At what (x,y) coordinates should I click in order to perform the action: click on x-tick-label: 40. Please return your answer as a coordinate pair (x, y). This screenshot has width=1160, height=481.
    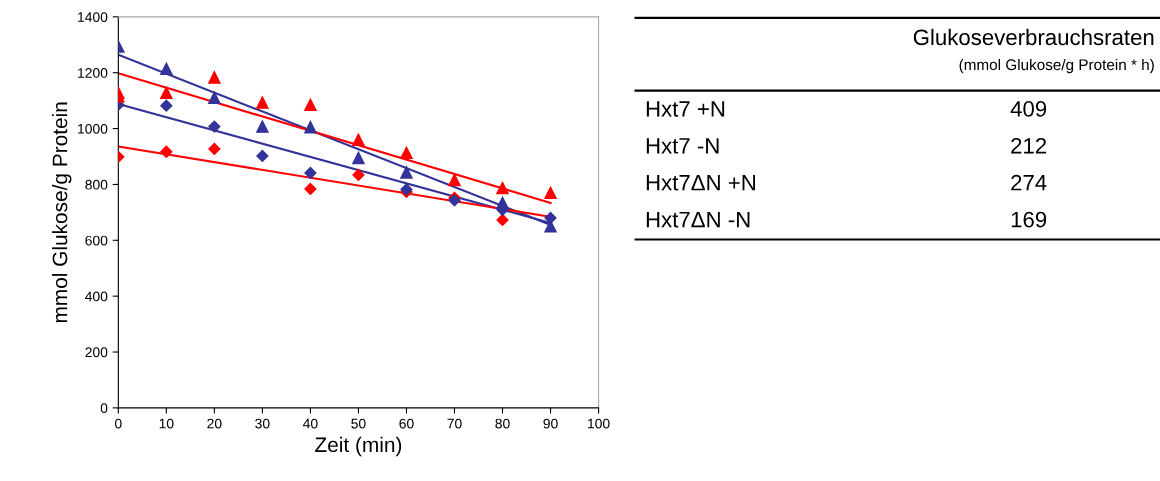
    Looking at the image, I should click on (310, 423).